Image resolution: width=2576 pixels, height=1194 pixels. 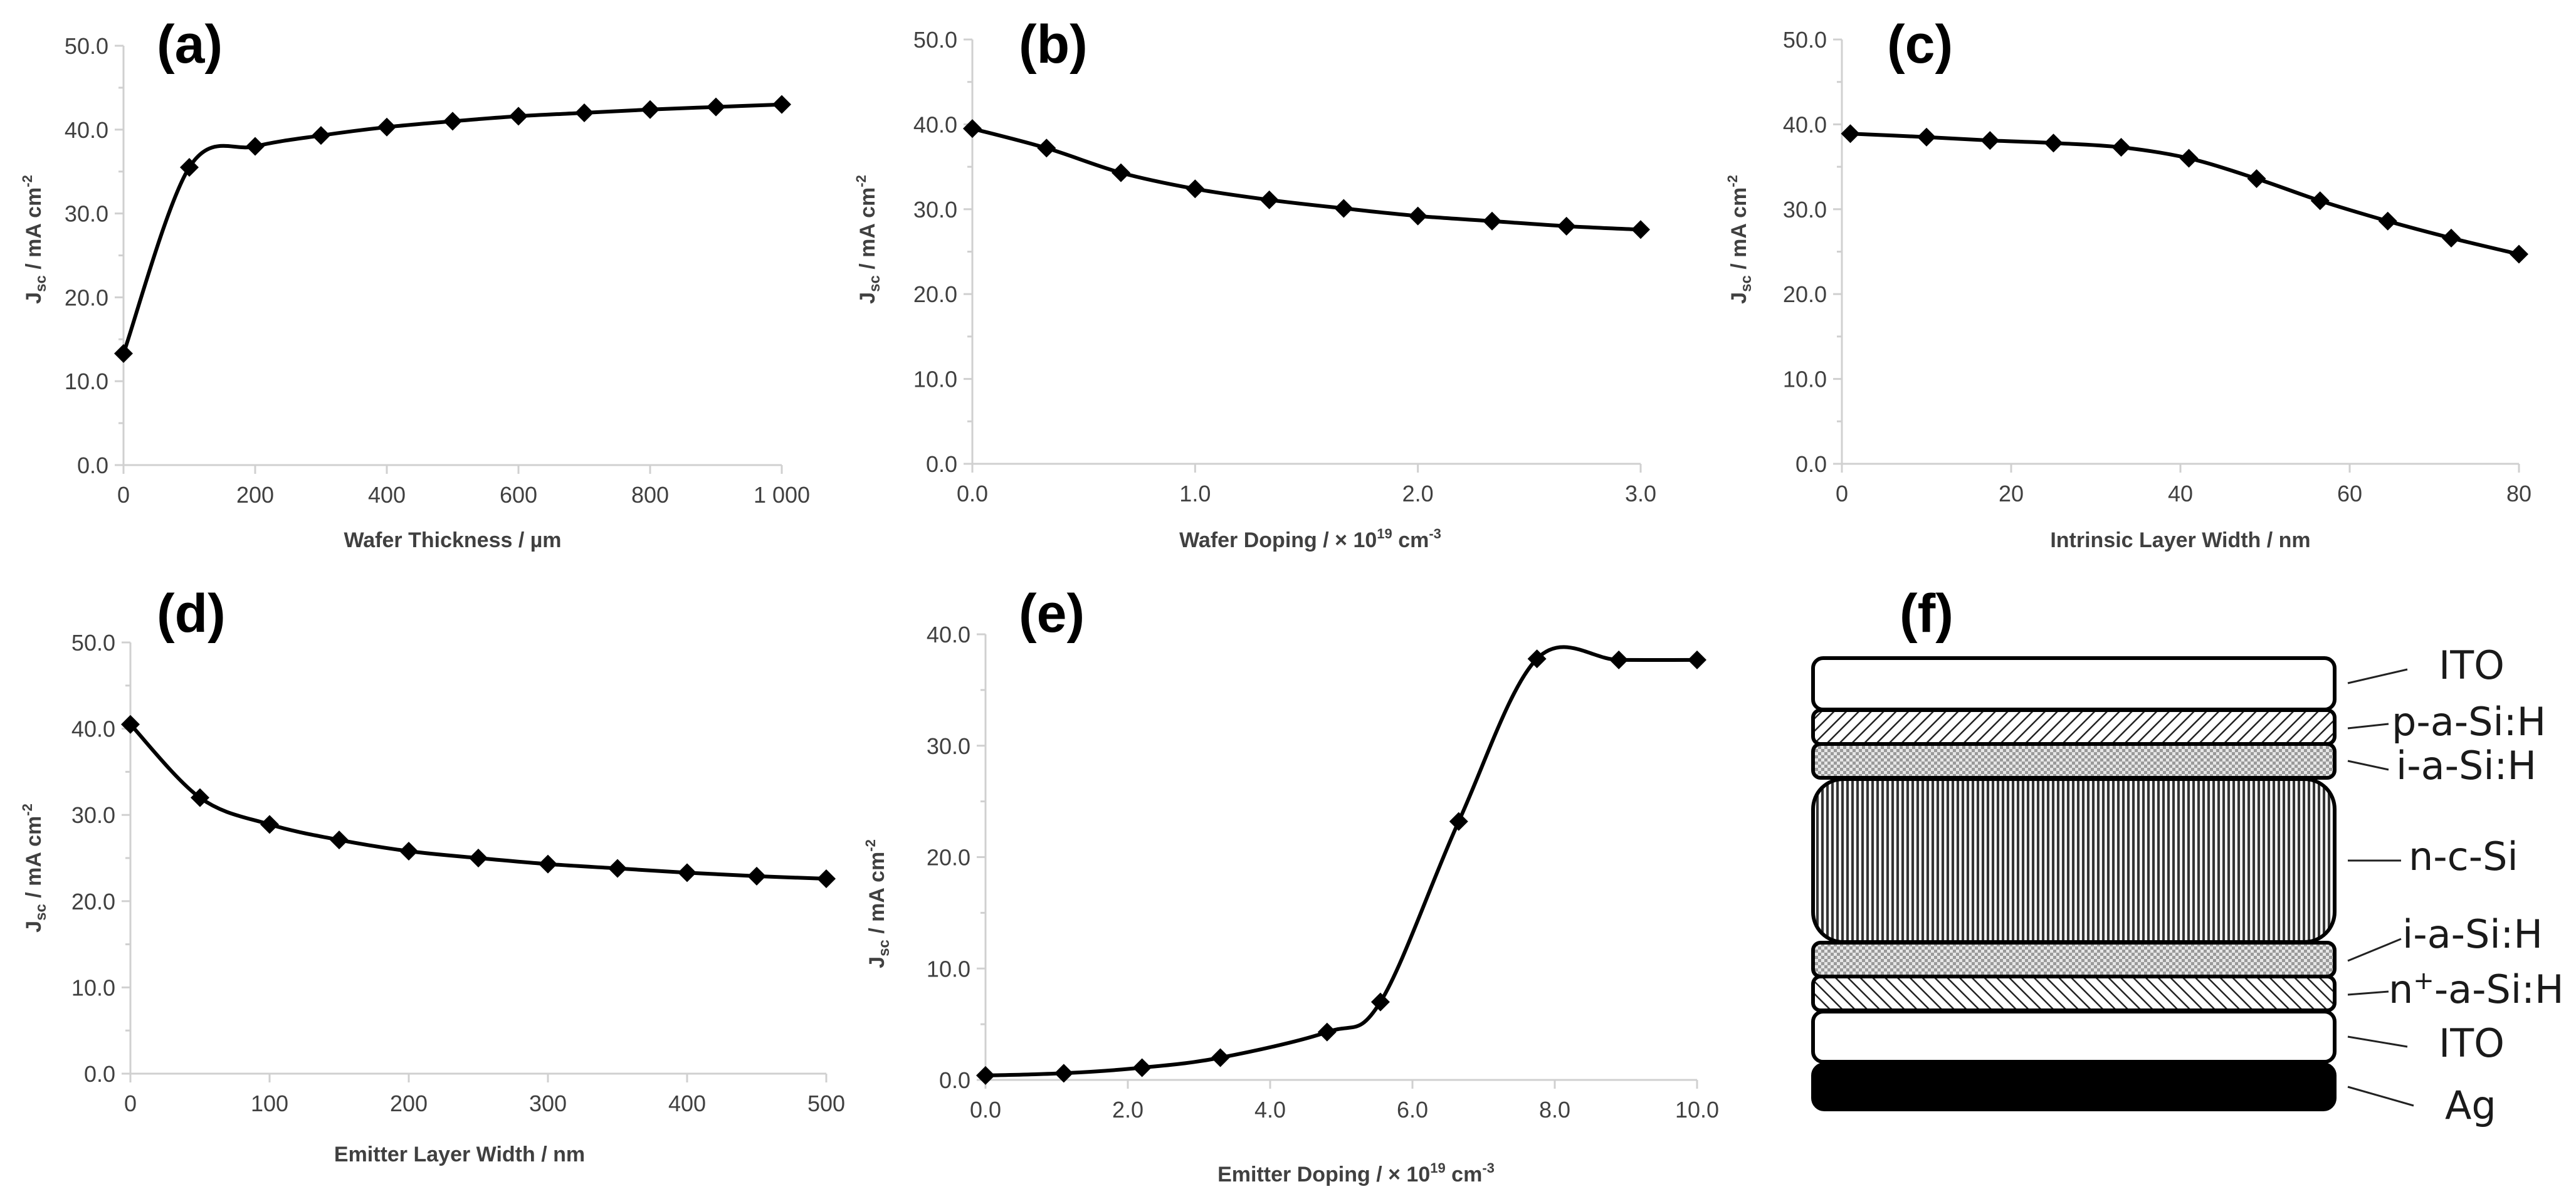 What do you see at coordinates (452, 540) in the screenshot?
I see `x-axis-label: Wafer Thickness / µm` at bounding box center [452, 540].